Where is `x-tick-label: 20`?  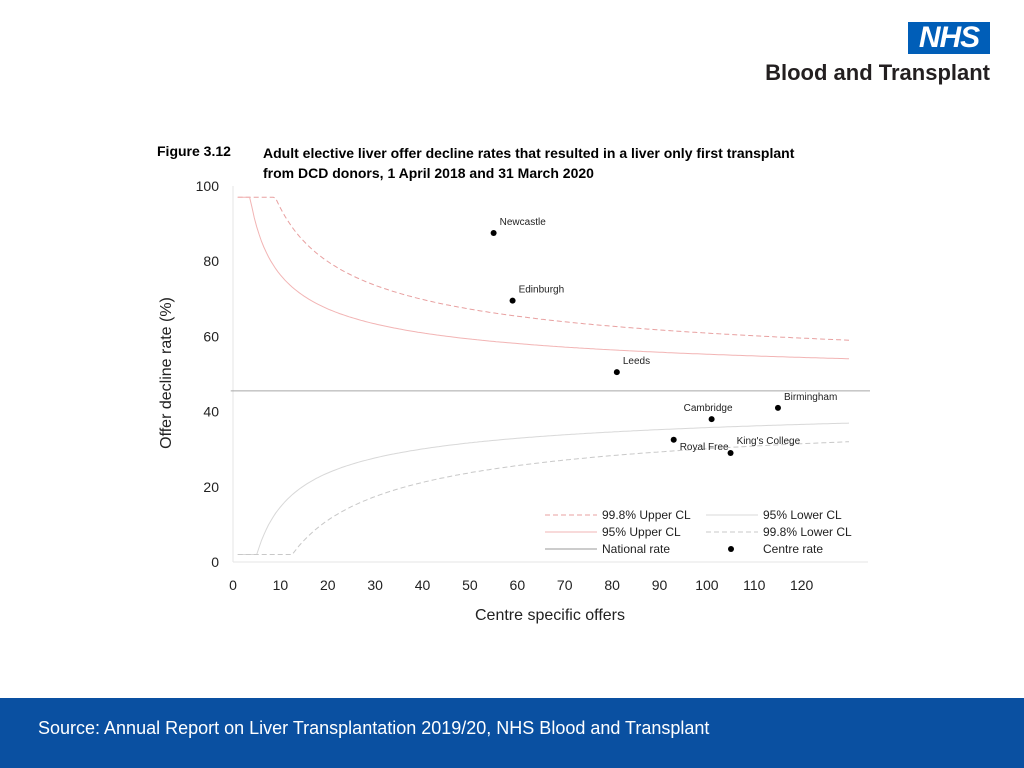 x-tick-label: 20 is located at coordinates (328, 585).